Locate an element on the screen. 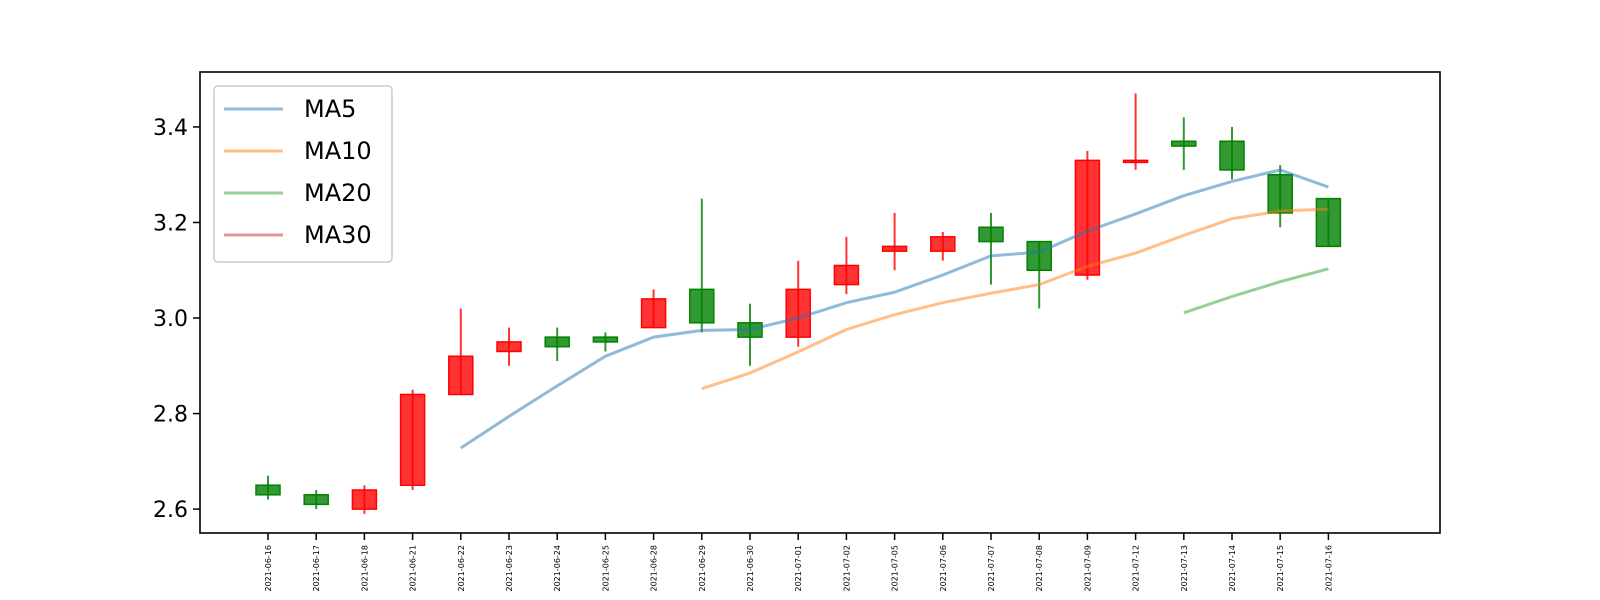 The width and height of the screenshot is (1600, 600). x-tick-label: 2021-07-05 is located at coordinates (895, 568).